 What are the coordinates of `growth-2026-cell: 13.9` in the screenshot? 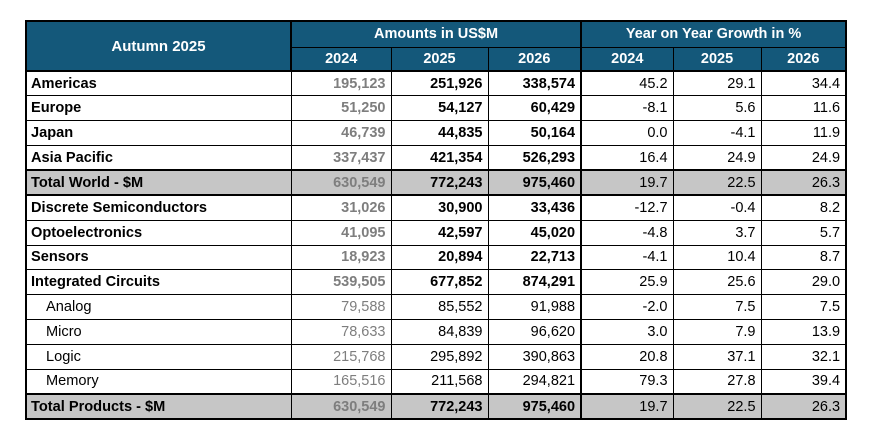 It's located at (803, 332).